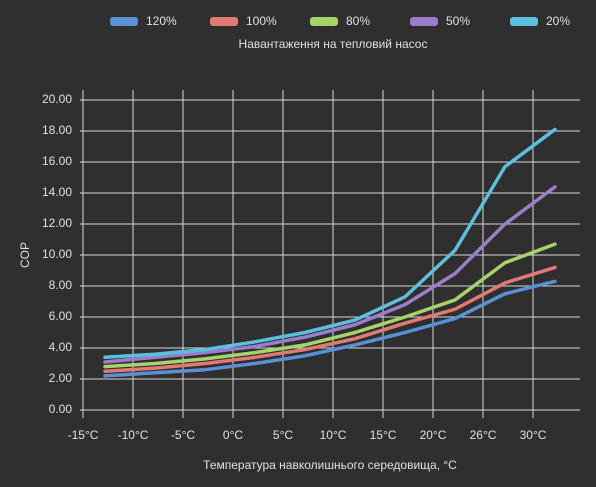 The width and height of the screenshot is (596, 487). Describe the element at coordinates (233, 435) in the screenshot. I see `x-tick-label: 0°C` at that location.